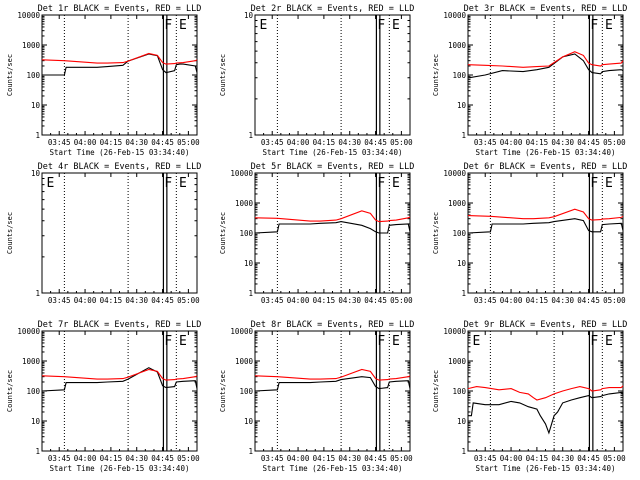 The height and width of the screenshot is (480, 640). Describe the element at coordinates (120, 167) in the screenshot. I see `panel-title: Det 4r BLACK = Events, RED = LLD` at that location.